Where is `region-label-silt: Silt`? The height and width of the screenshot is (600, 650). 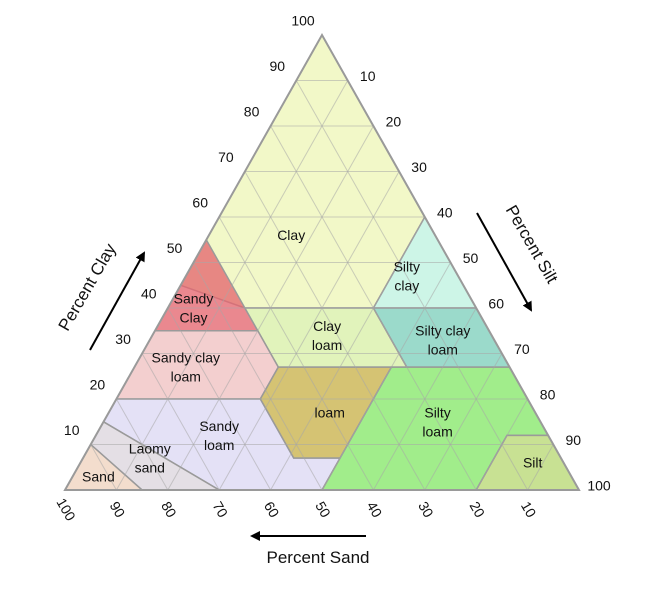
region-label-silt: Silt is located at coordinates (533, 463).